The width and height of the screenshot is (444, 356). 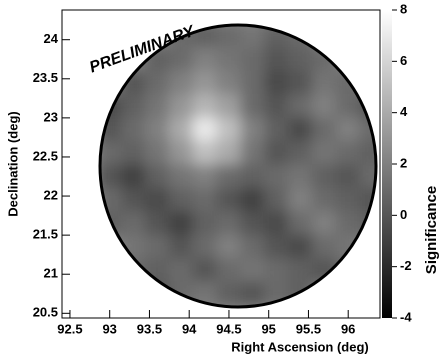 I want to click on colorbar-tick-label: 4, so click(x=404, y=111).